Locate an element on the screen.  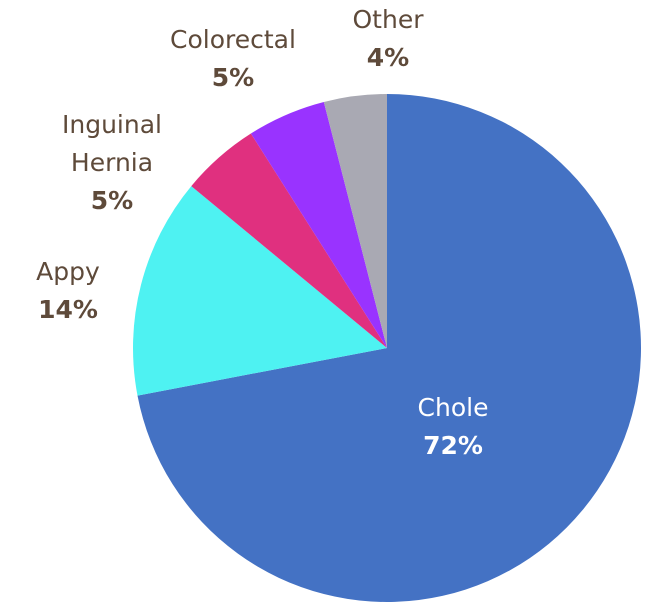
slice-label: Appy 14% is located at coordinates (68, 291).